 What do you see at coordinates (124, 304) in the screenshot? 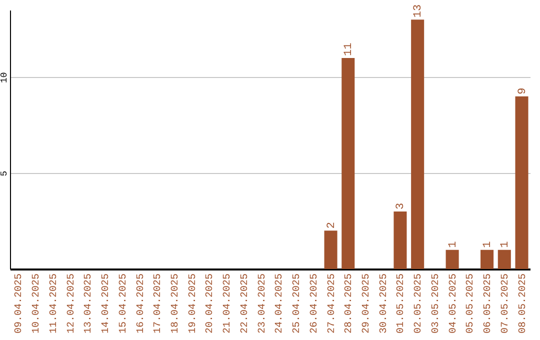
I see `x-tick-label: 15.04.2025` at bounding box center [124, 304].